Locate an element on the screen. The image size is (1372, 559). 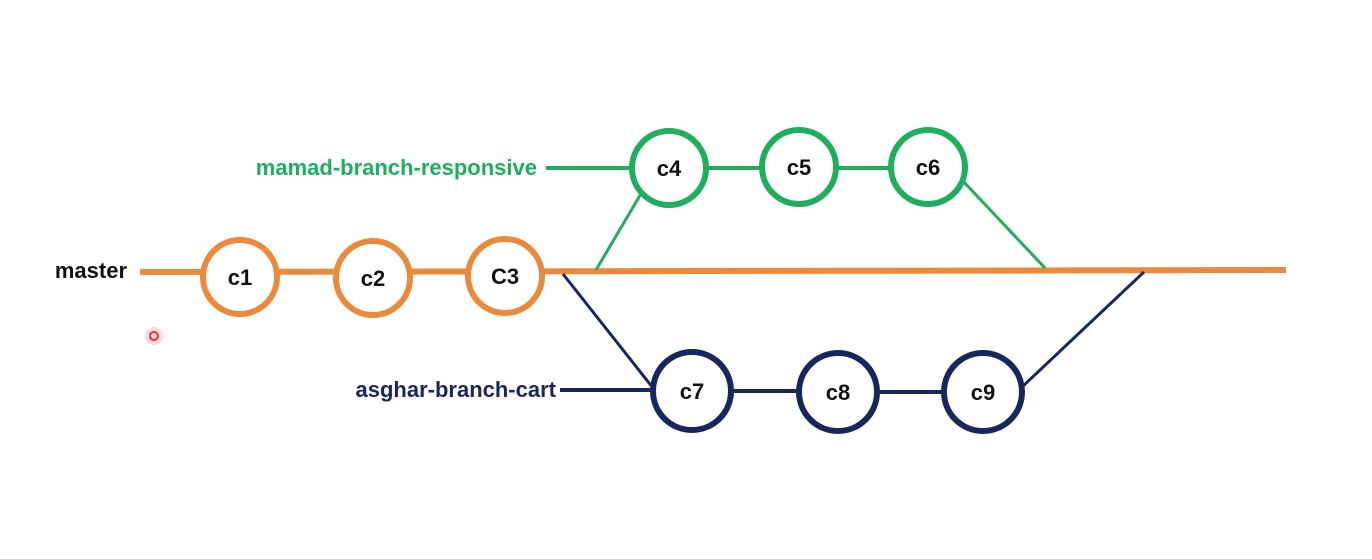
cart-line-group is located at coordinates (853, 332).